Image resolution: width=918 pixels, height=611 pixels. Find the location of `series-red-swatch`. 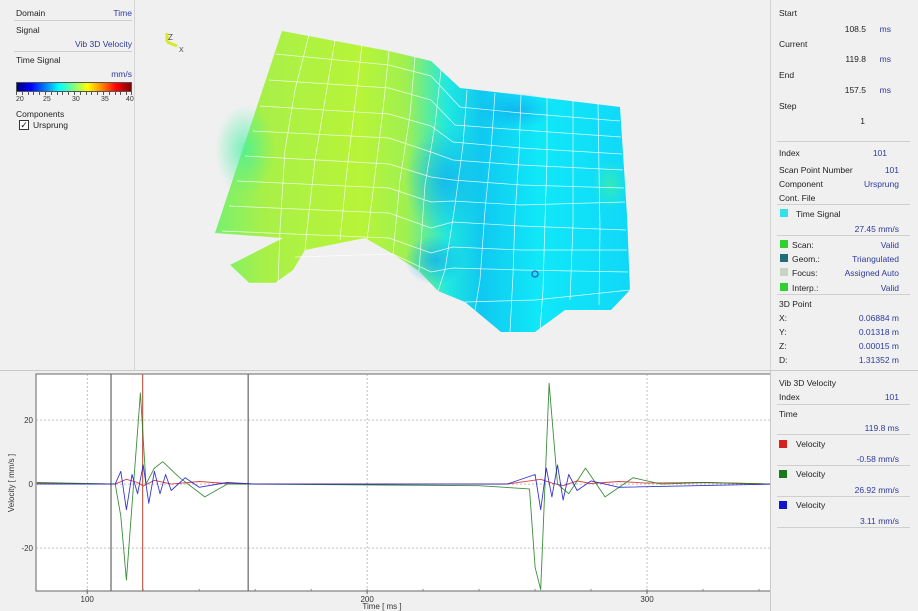

series-red-swatch is located at coordinates (783, 444).